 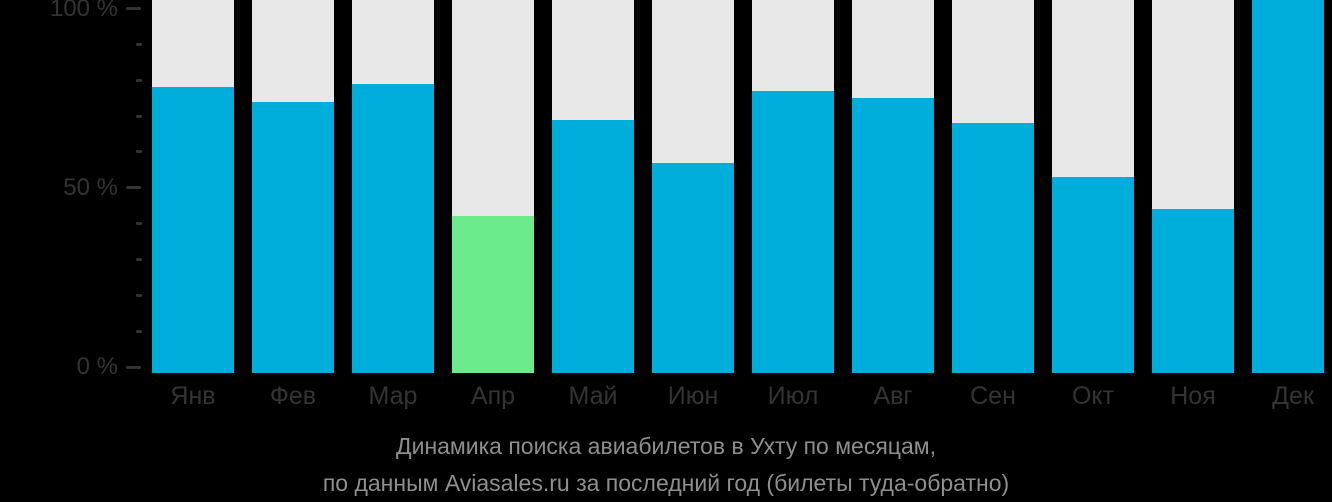 What do you see at coordinates (293, 396) in the screenshot?
I see `x-label-2: Фев` at bounding box center [293, 396].